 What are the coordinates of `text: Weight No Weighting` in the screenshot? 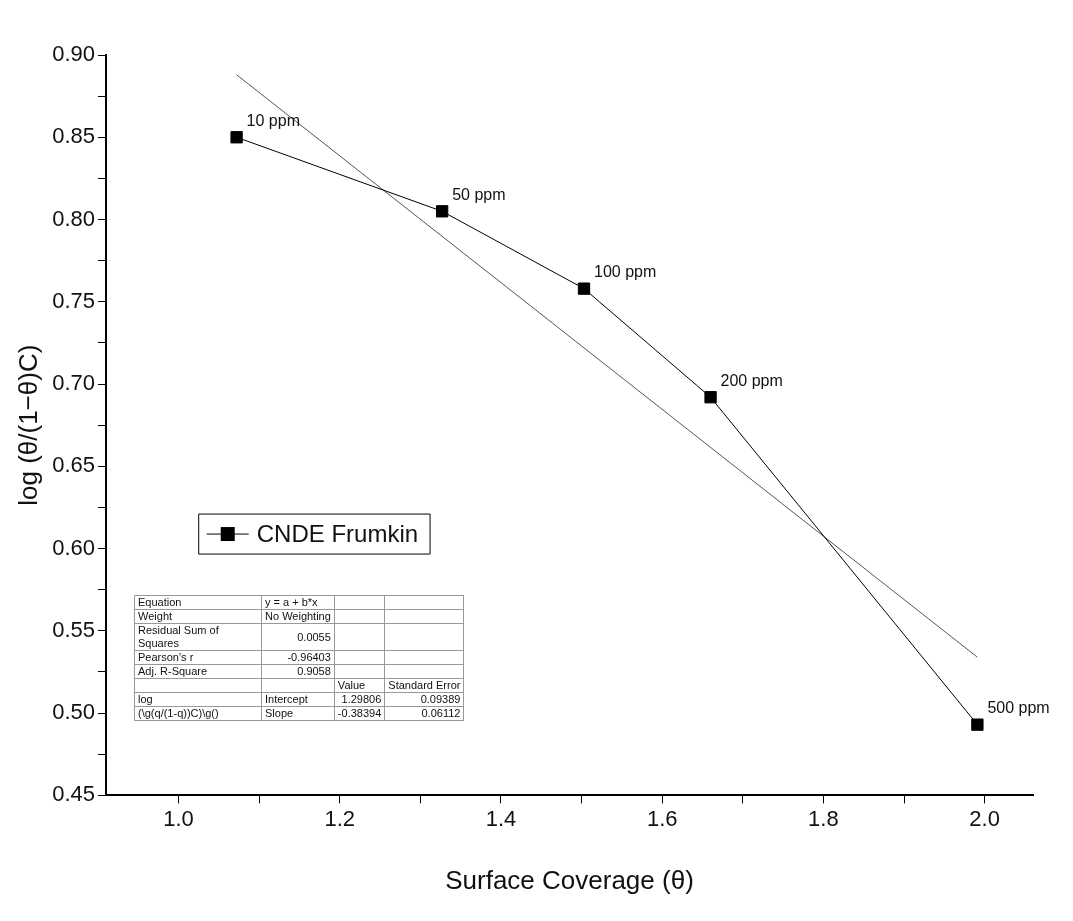 It's located at (234, 616).